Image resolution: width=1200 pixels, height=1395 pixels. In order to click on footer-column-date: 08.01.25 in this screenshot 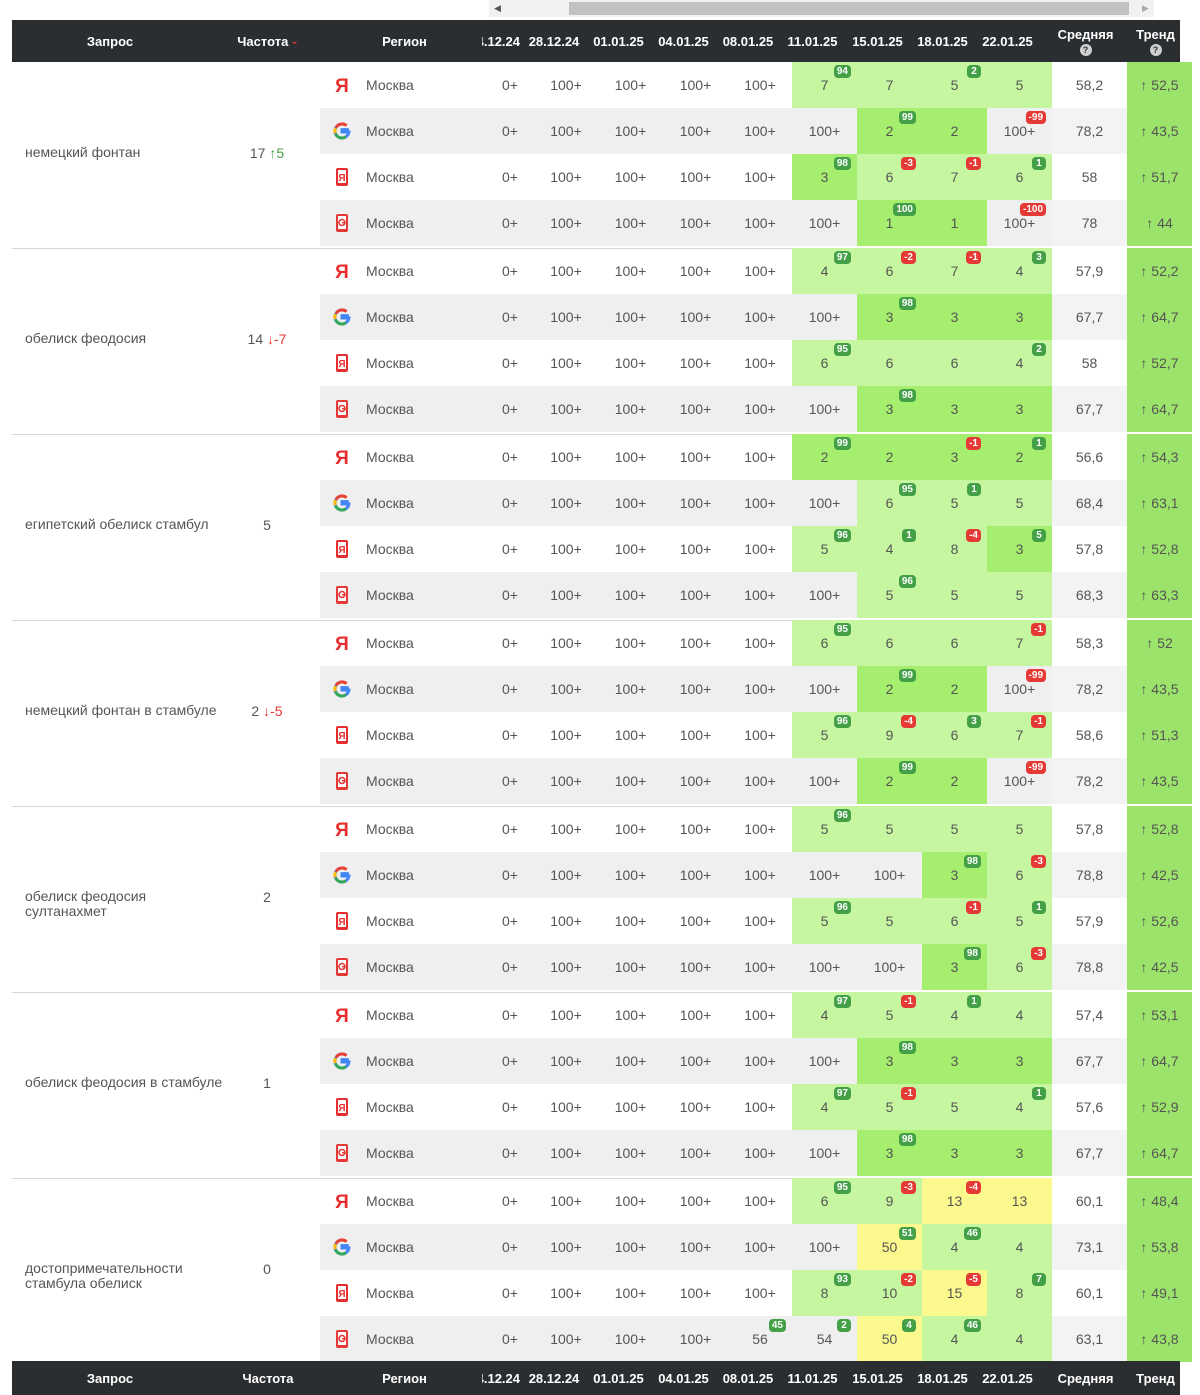, I will do `click(748, 1378)`.